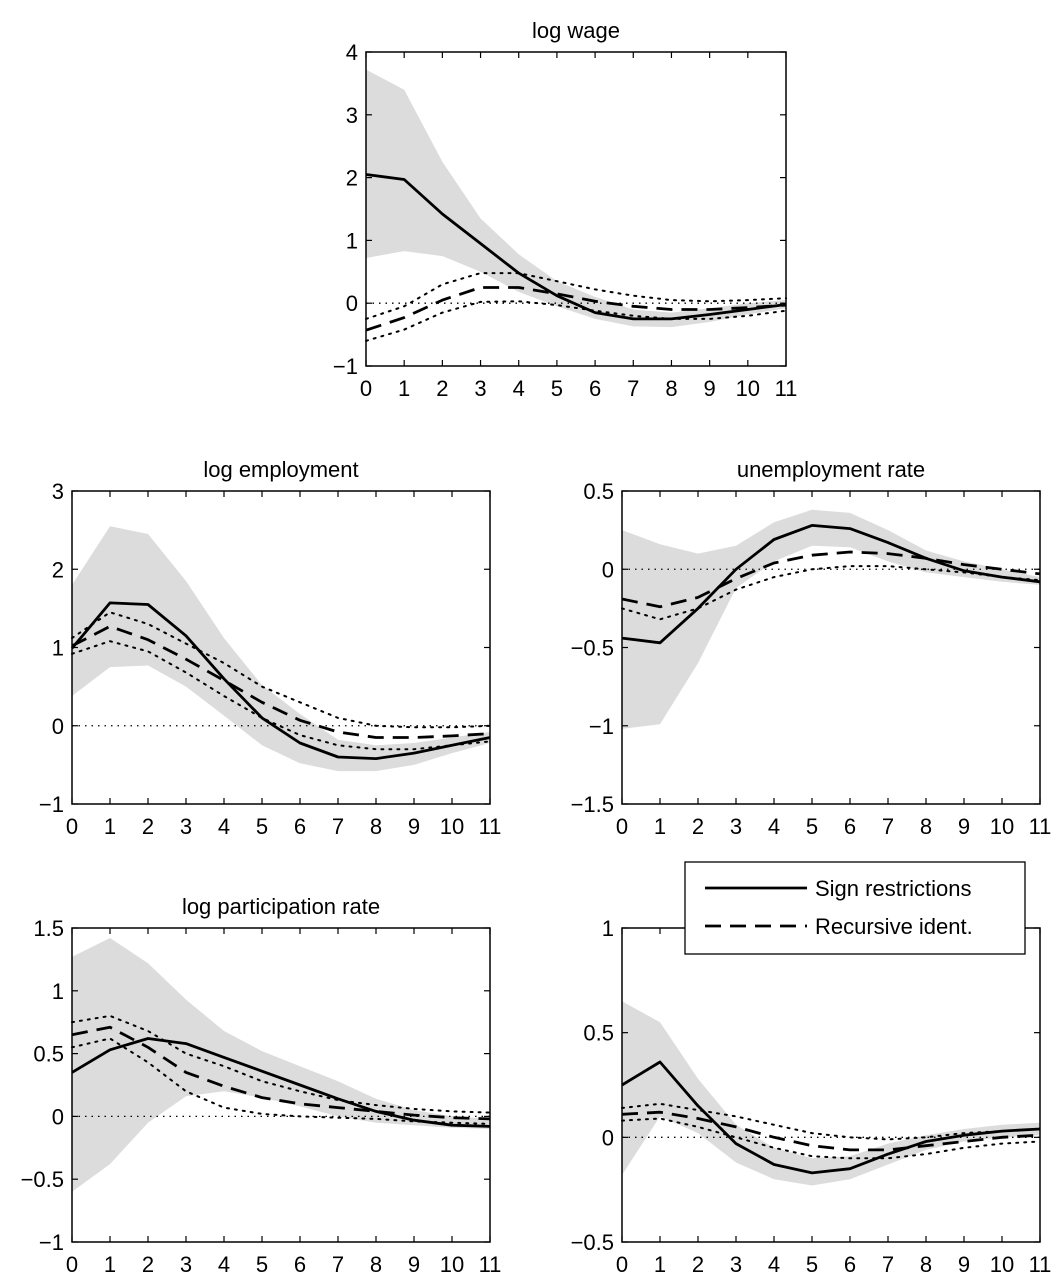  I want to click on panel-title: log employment, so click(280, 469).